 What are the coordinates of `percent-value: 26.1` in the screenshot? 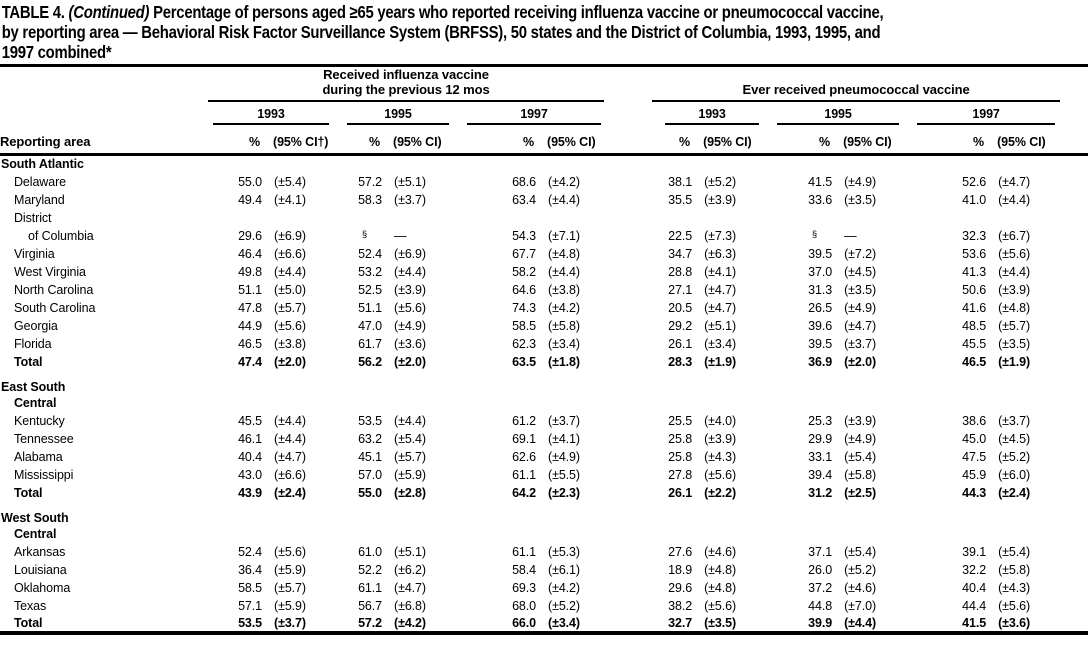 It's located at (680, 343).